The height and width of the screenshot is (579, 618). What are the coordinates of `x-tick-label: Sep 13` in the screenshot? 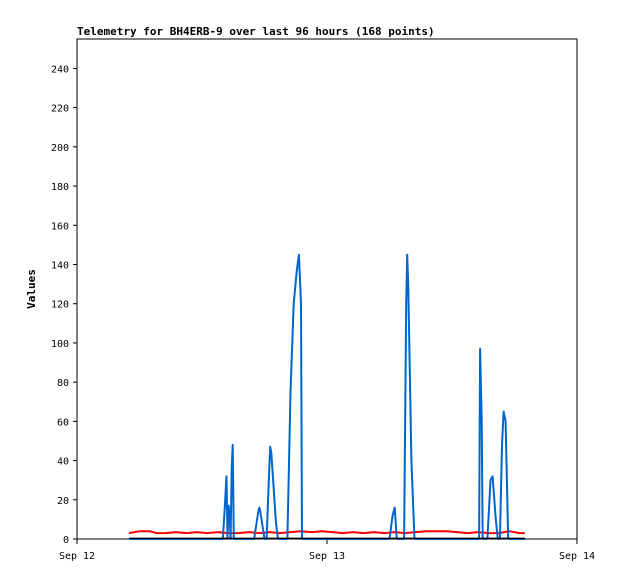 It's located at (327, 556).